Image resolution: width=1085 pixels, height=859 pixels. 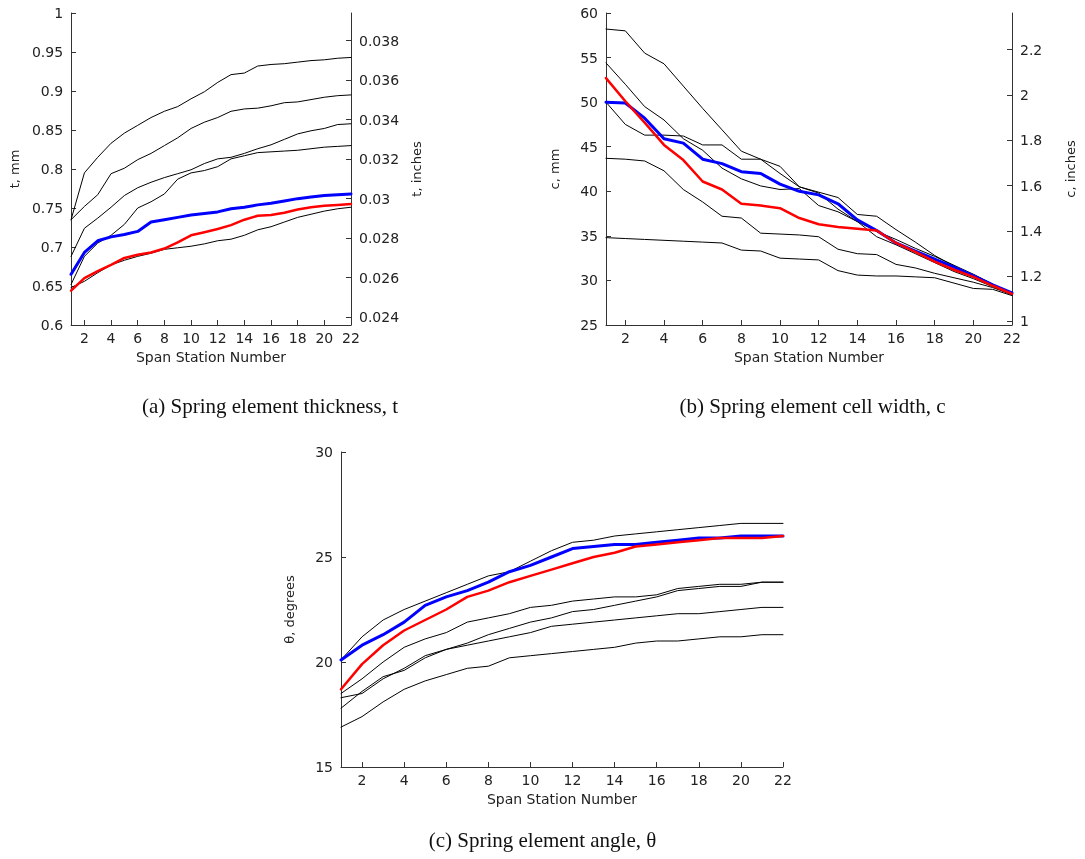 What do you see at coordinates (812, 405) in the screenshot?
I see `text: (b) Spring element cell width, c` at bounding box center [812, 405].